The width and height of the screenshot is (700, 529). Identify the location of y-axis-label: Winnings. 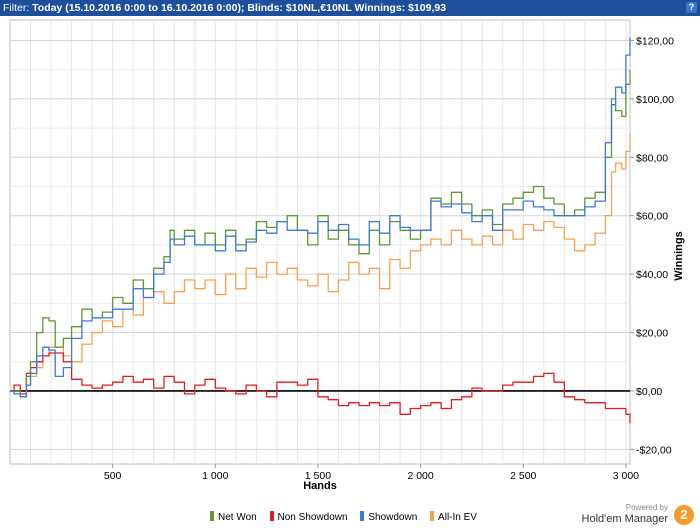
(679, 255).